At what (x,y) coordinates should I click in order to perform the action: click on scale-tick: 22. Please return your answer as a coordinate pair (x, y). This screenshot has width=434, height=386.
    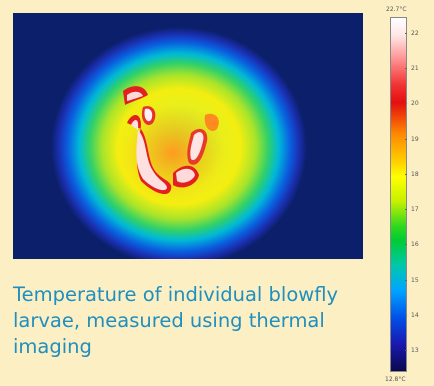
    Looking at the image, I should click on (412, 34).